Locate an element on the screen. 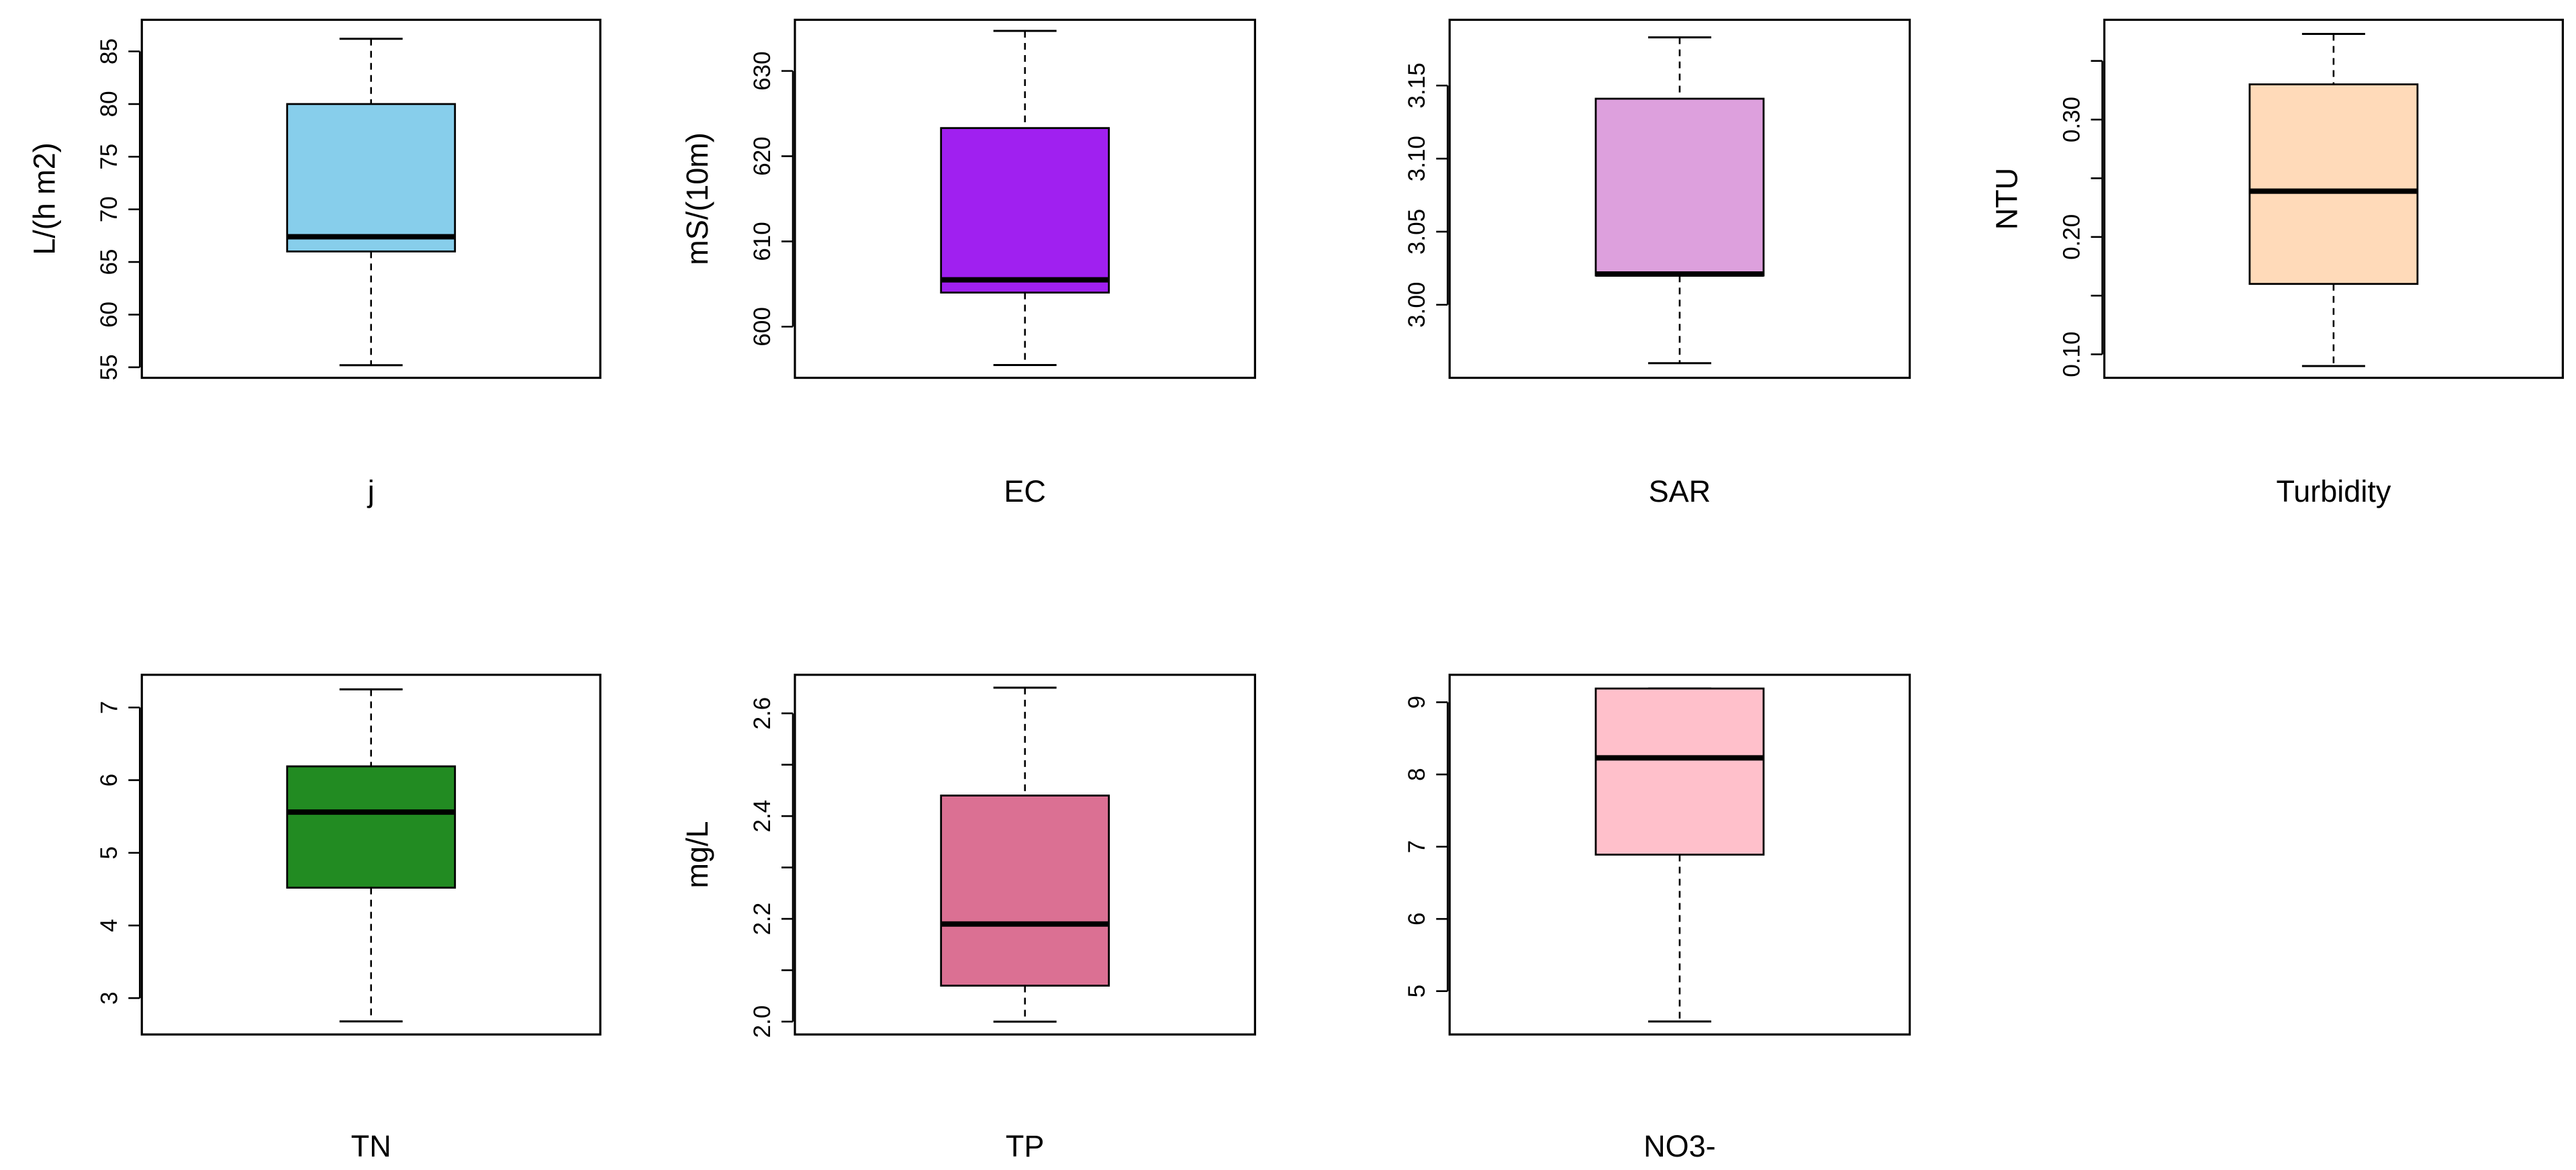  y-tick-label: 60 is located at coordinates (109, 315).